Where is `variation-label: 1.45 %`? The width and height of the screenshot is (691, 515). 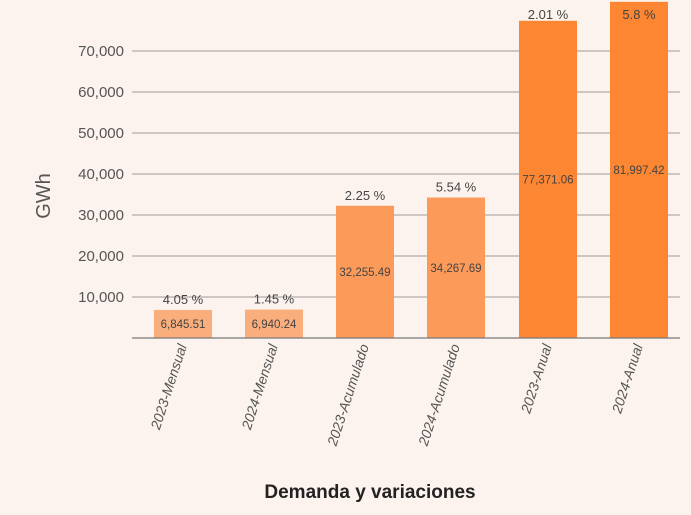 variation-label: 1.45 % is located at coordinates (274, 299).